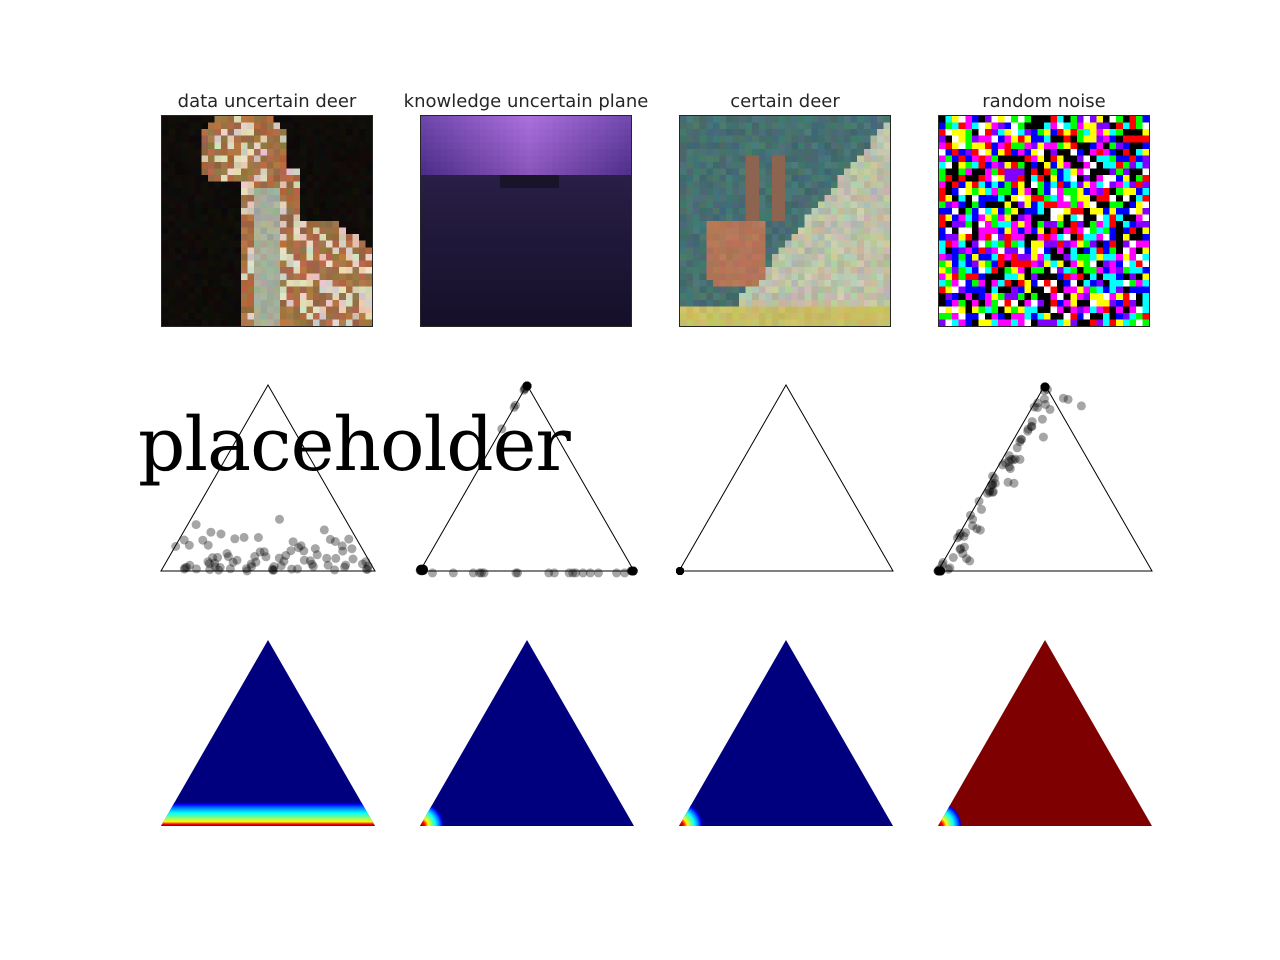 The height and width of the screenshot is (960, 1280). I want to click on panel-title-2: knowledge uncertain plane, so click(526, 101).